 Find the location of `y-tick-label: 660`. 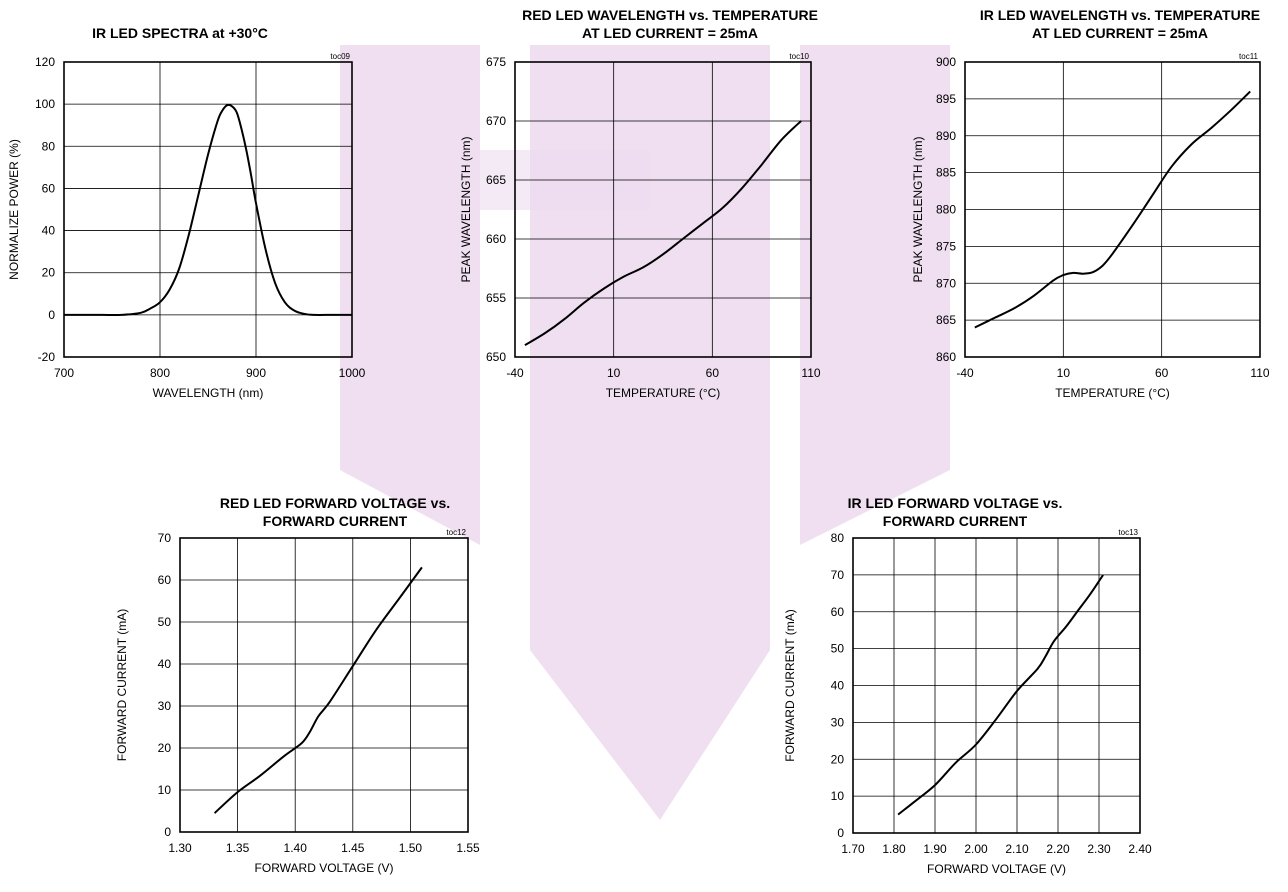

y-tick-label: 660 is located at coordinates (496, 239).